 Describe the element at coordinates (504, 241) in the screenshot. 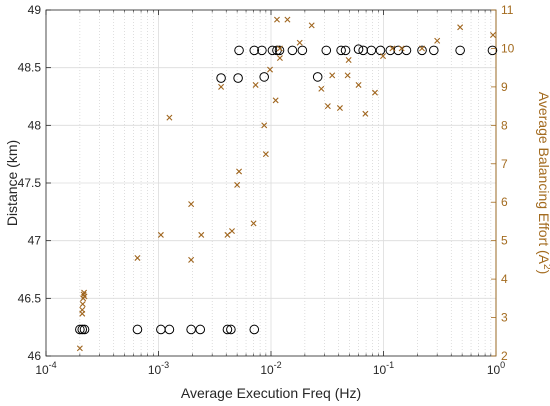

I see `y-right-tick-label: 5` at that location.